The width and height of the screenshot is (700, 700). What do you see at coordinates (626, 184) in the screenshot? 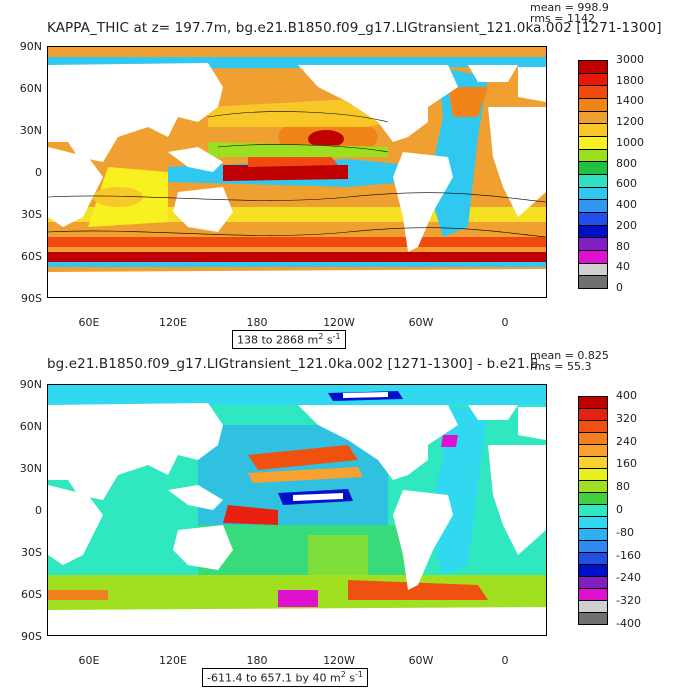
I see `top-colorbar-label: 600` at bounding box center [626, 184].